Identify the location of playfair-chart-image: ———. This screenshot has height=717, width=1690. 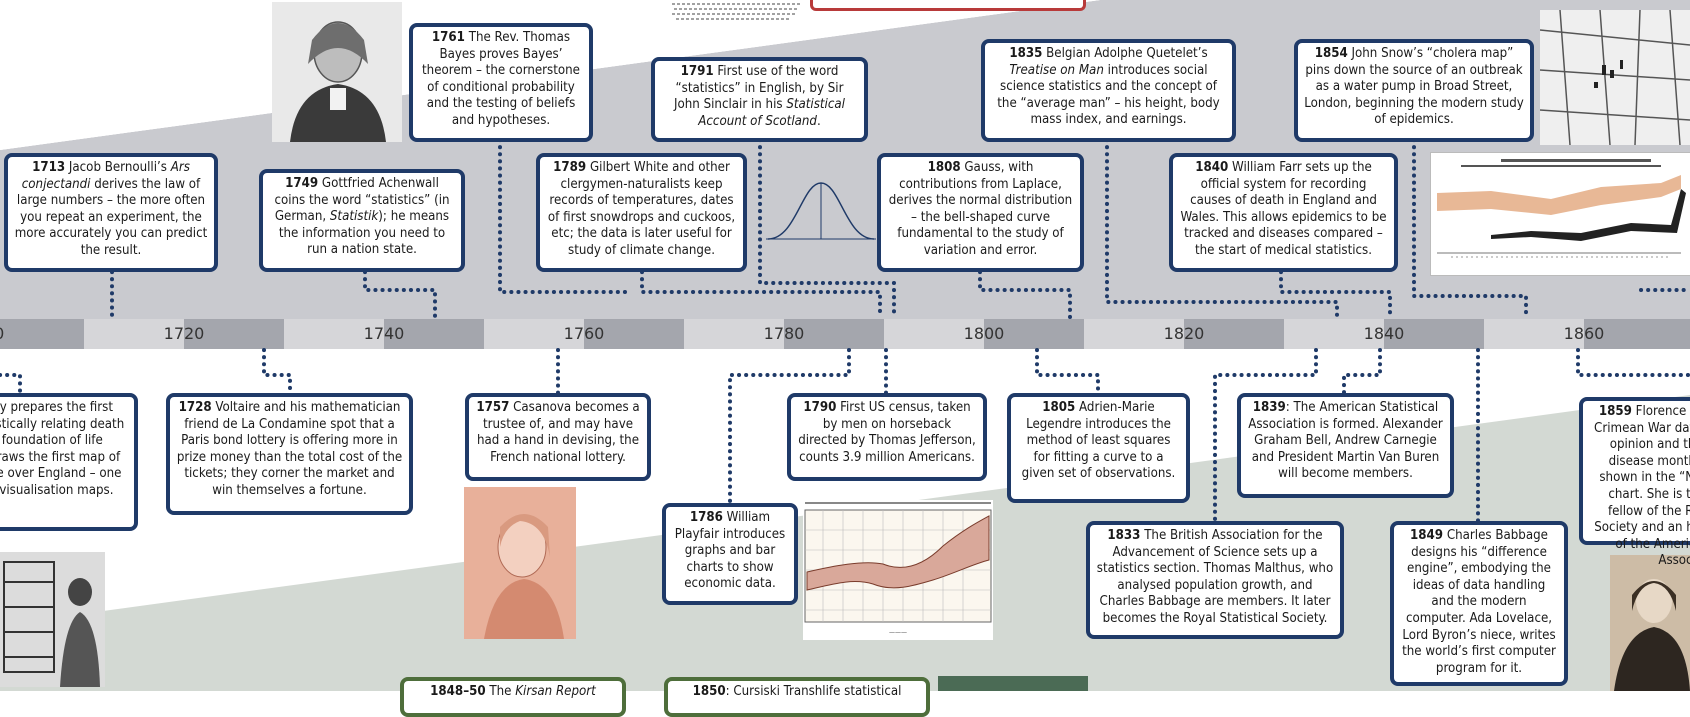
(898, 570).